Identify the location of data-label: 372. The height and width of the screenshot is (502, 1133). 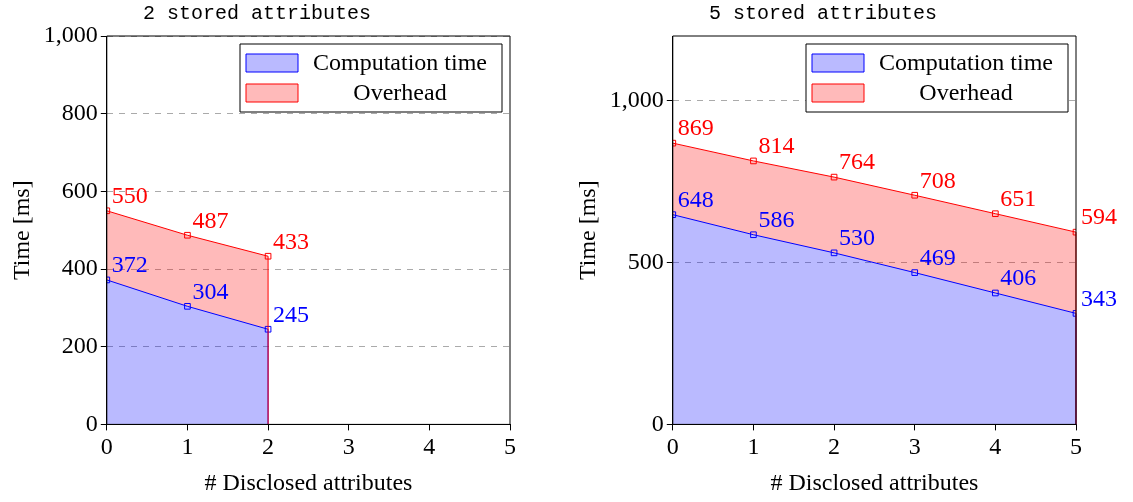
(129, 264).